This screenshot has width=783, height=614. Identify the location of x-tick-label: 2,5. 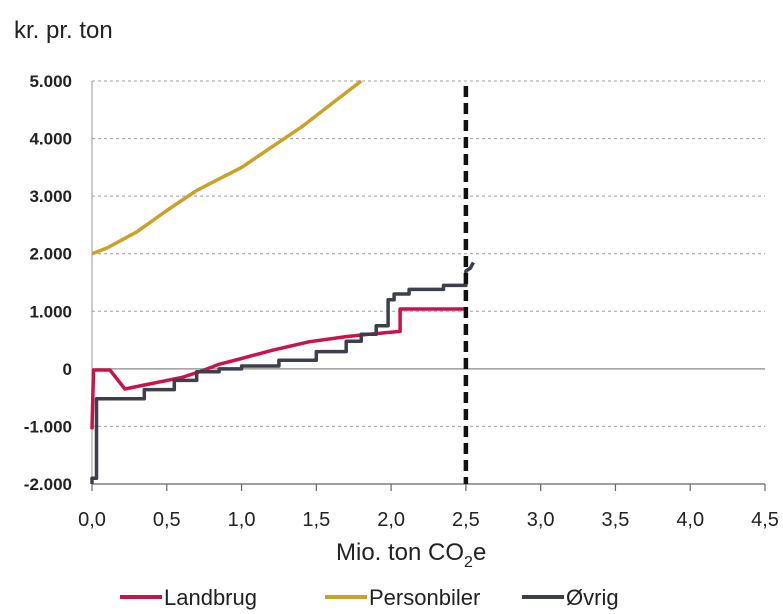
(466, 520).